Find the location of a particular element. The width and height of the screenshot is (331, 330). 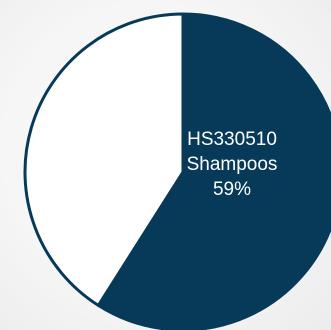

pie-slice-label-line: Shampoos is located at coordinates (232, 164).